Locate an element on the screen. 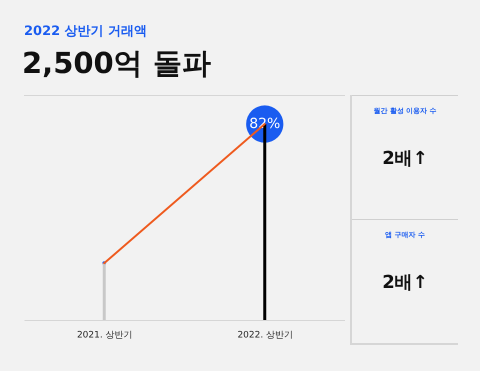 This screenshot has width=480, height=371. chart-subtitle: 2022 상반기 거래액 is located at coordinates (86, 31).